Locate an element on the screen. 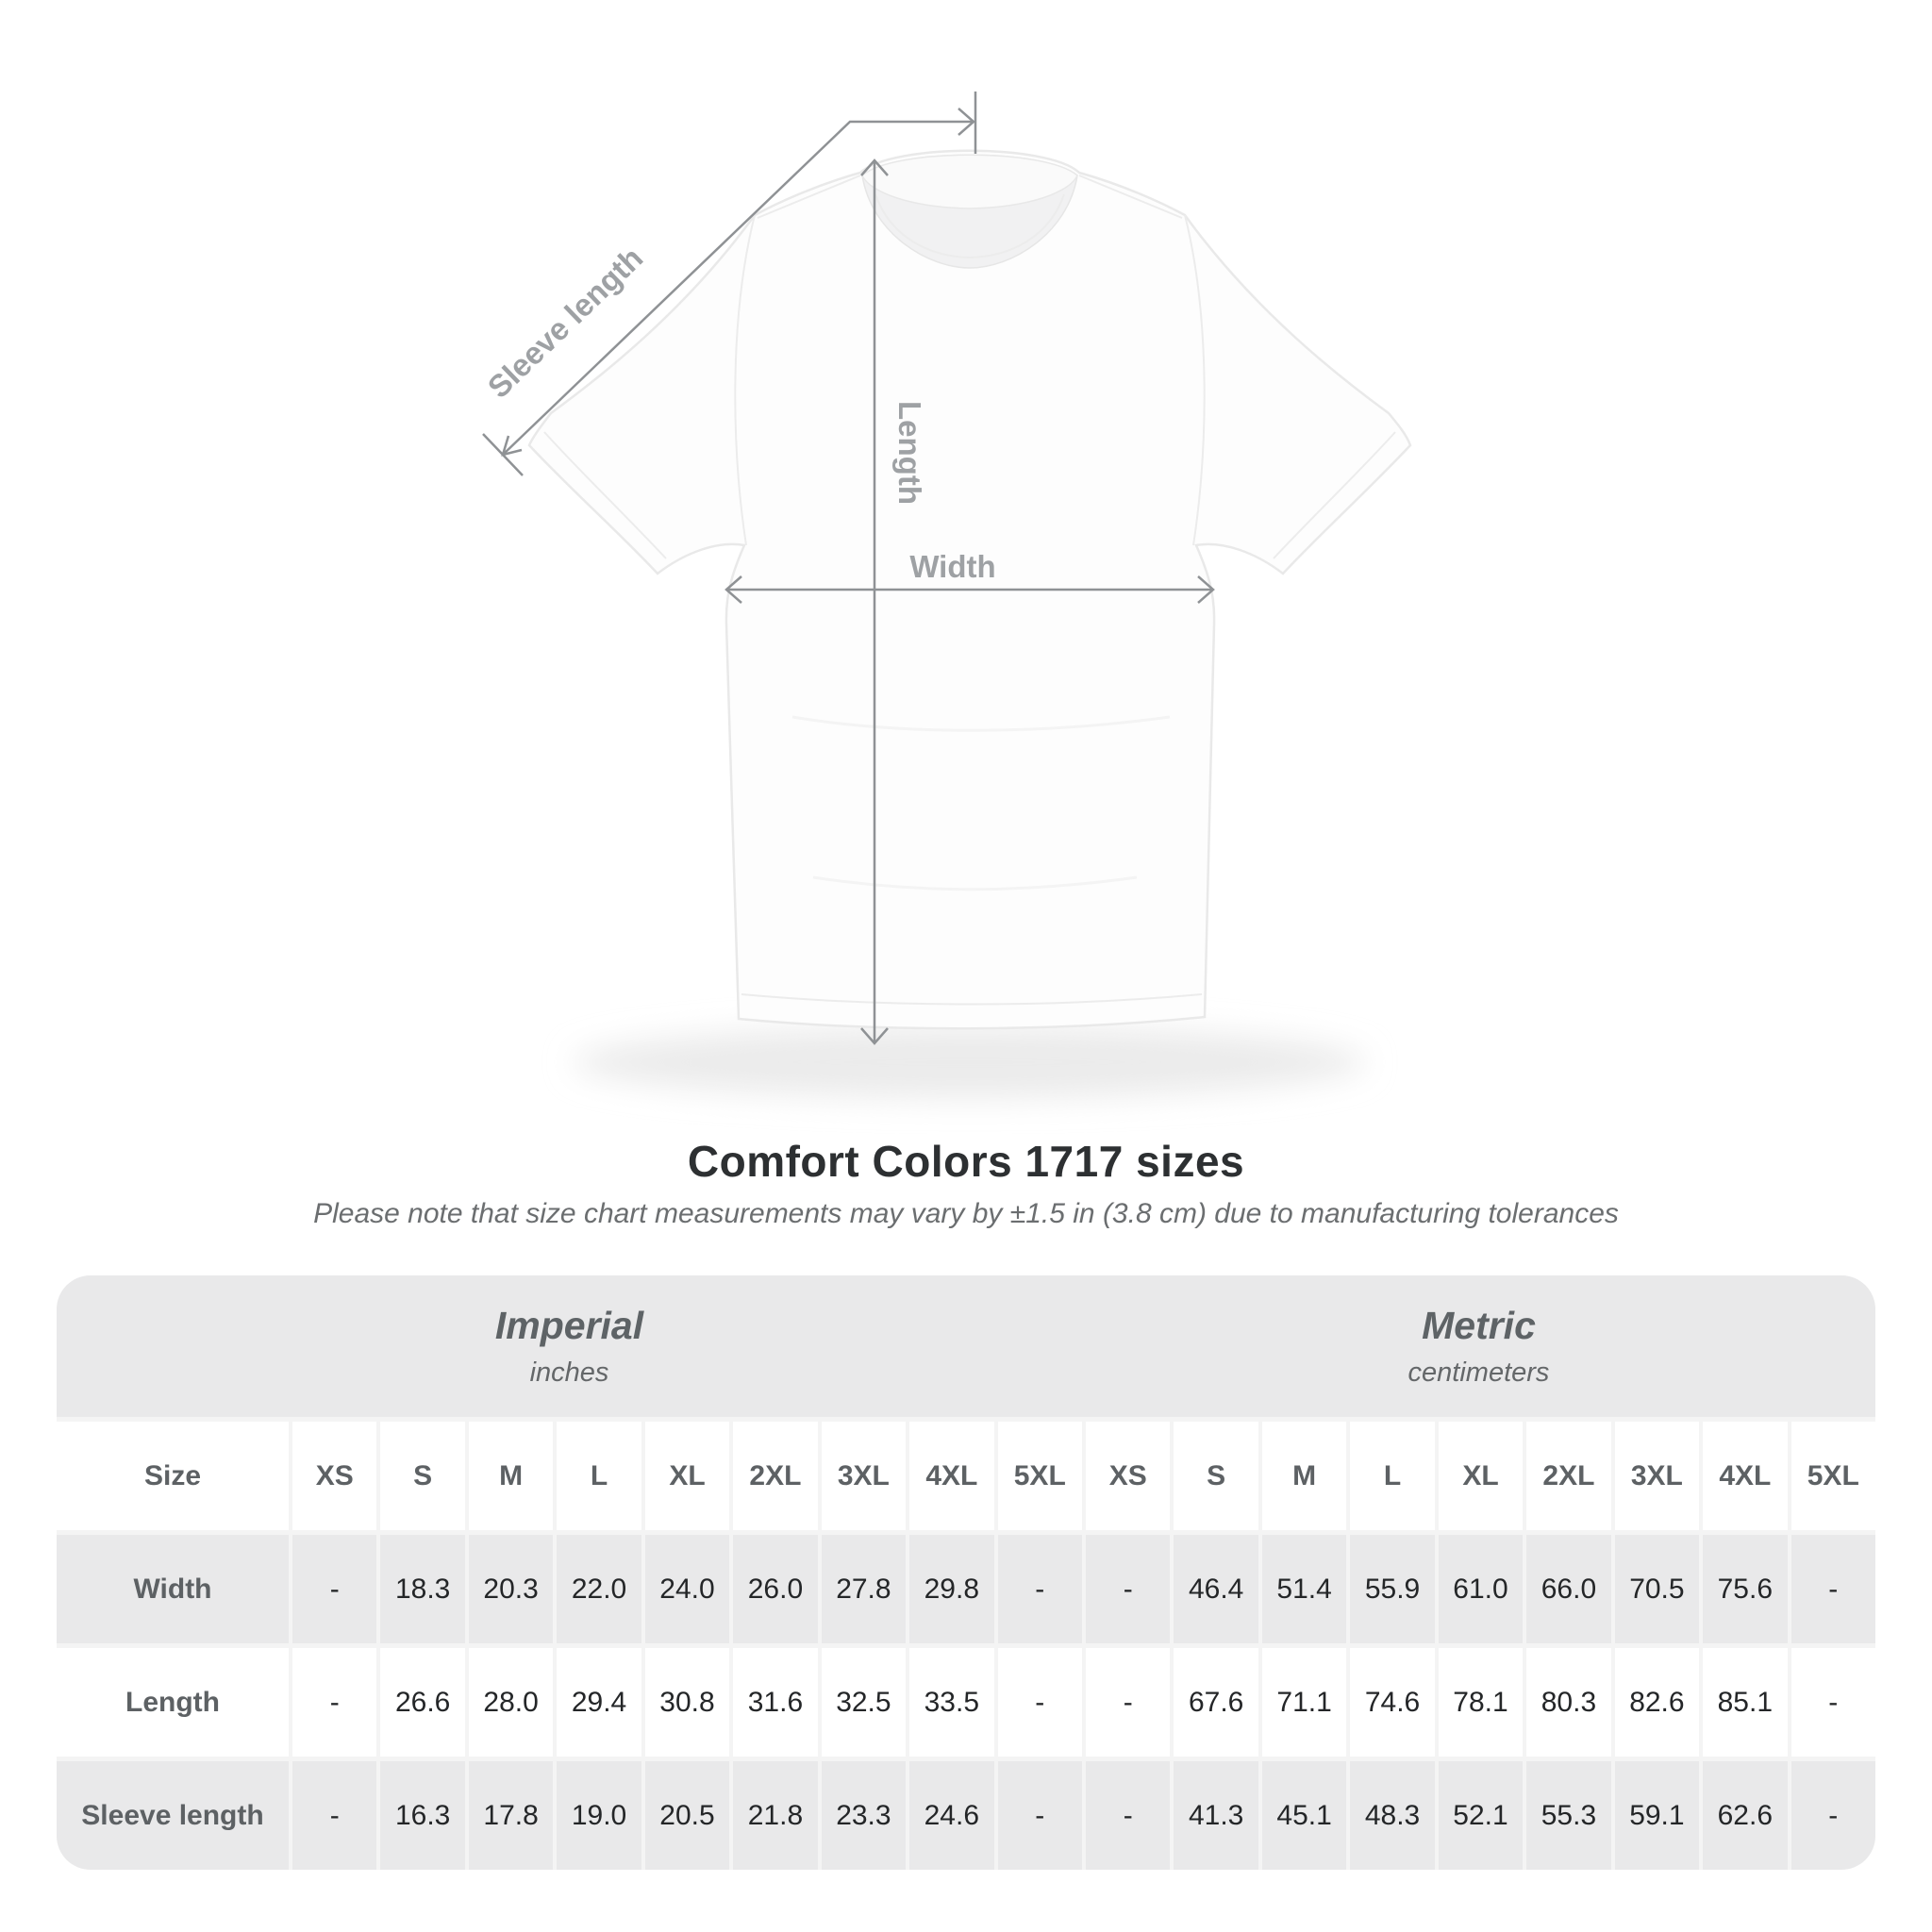  measurement-cell-imperial: 31.6 is located at coordinates (775, 1702).